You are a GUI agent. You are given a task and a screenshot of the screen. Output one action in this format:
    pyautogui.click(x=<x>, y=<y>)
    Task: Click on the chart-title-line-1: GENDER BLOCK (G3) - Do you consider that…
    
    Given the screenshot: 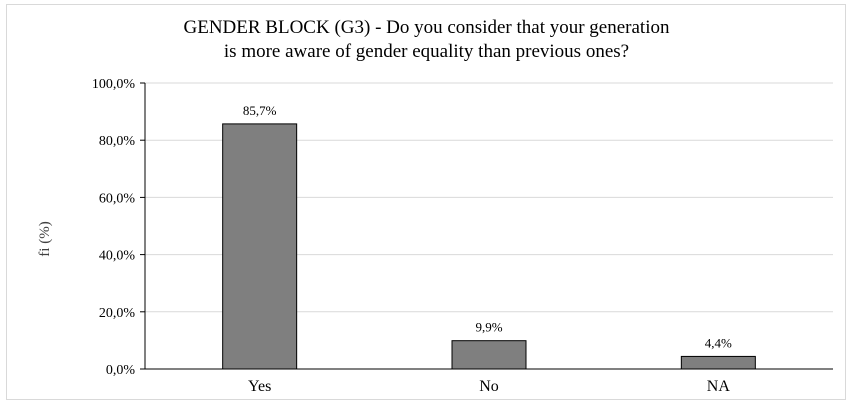 What is the action you would take?
    pyautogui.click(x=426, y=27)
    